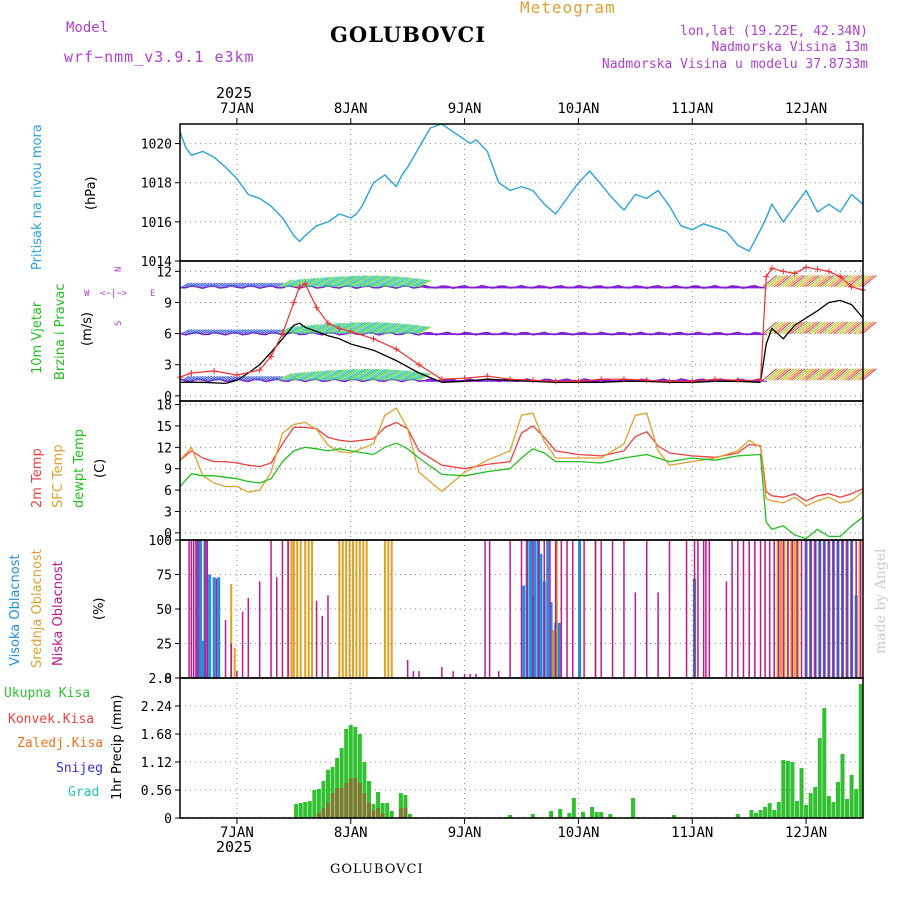 This screenshot has height=900, width=900. What do you see at coordinates (156, 707) in the screenshot?
I see `y-tick-label: 2.24` at bounding box center [156, 707].